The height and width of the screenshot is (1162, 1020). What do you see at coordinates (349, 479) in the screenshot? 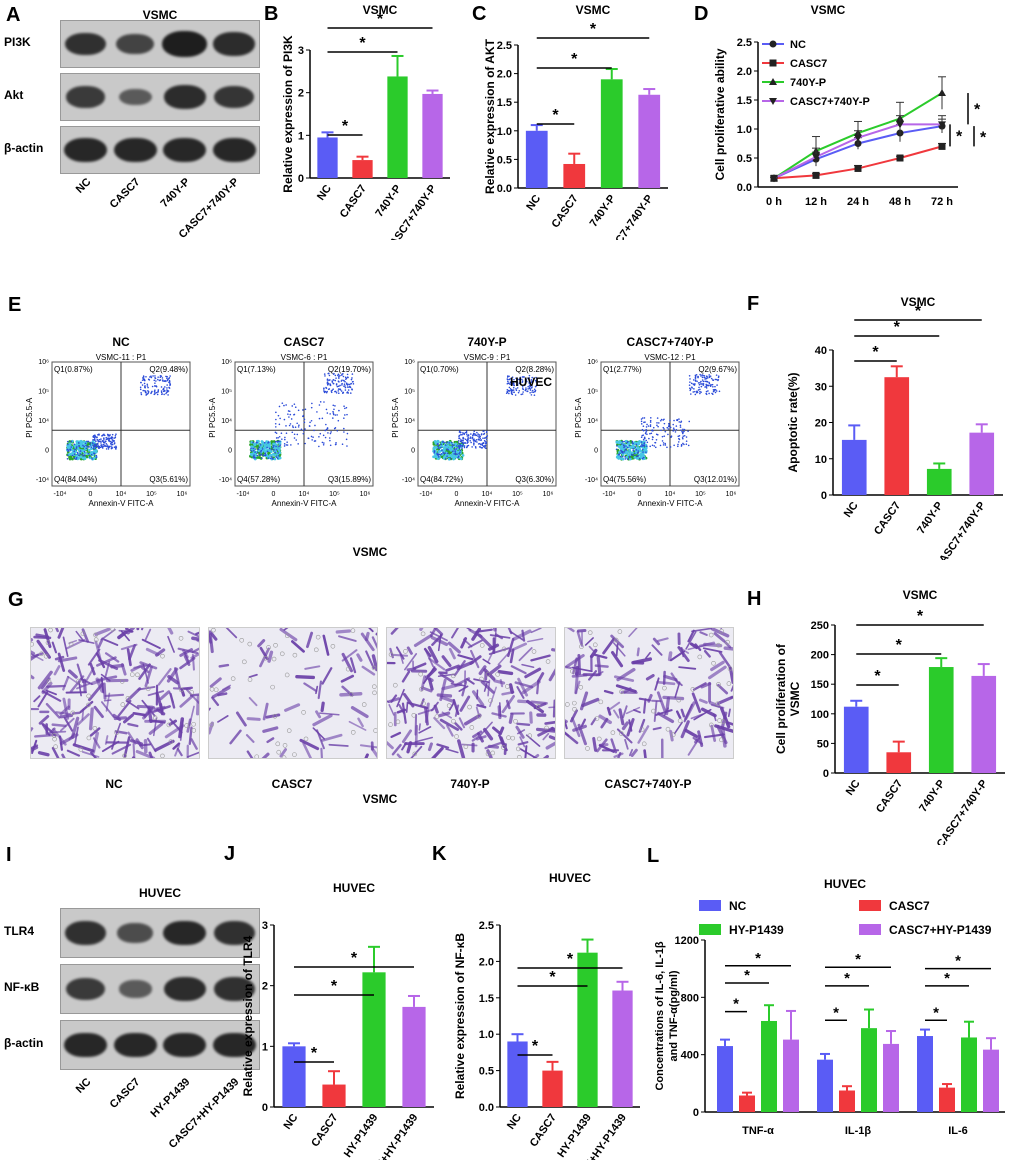
I see `quadrant-label-q3: Q3(15.89%)` at bounding box center [349, 479].